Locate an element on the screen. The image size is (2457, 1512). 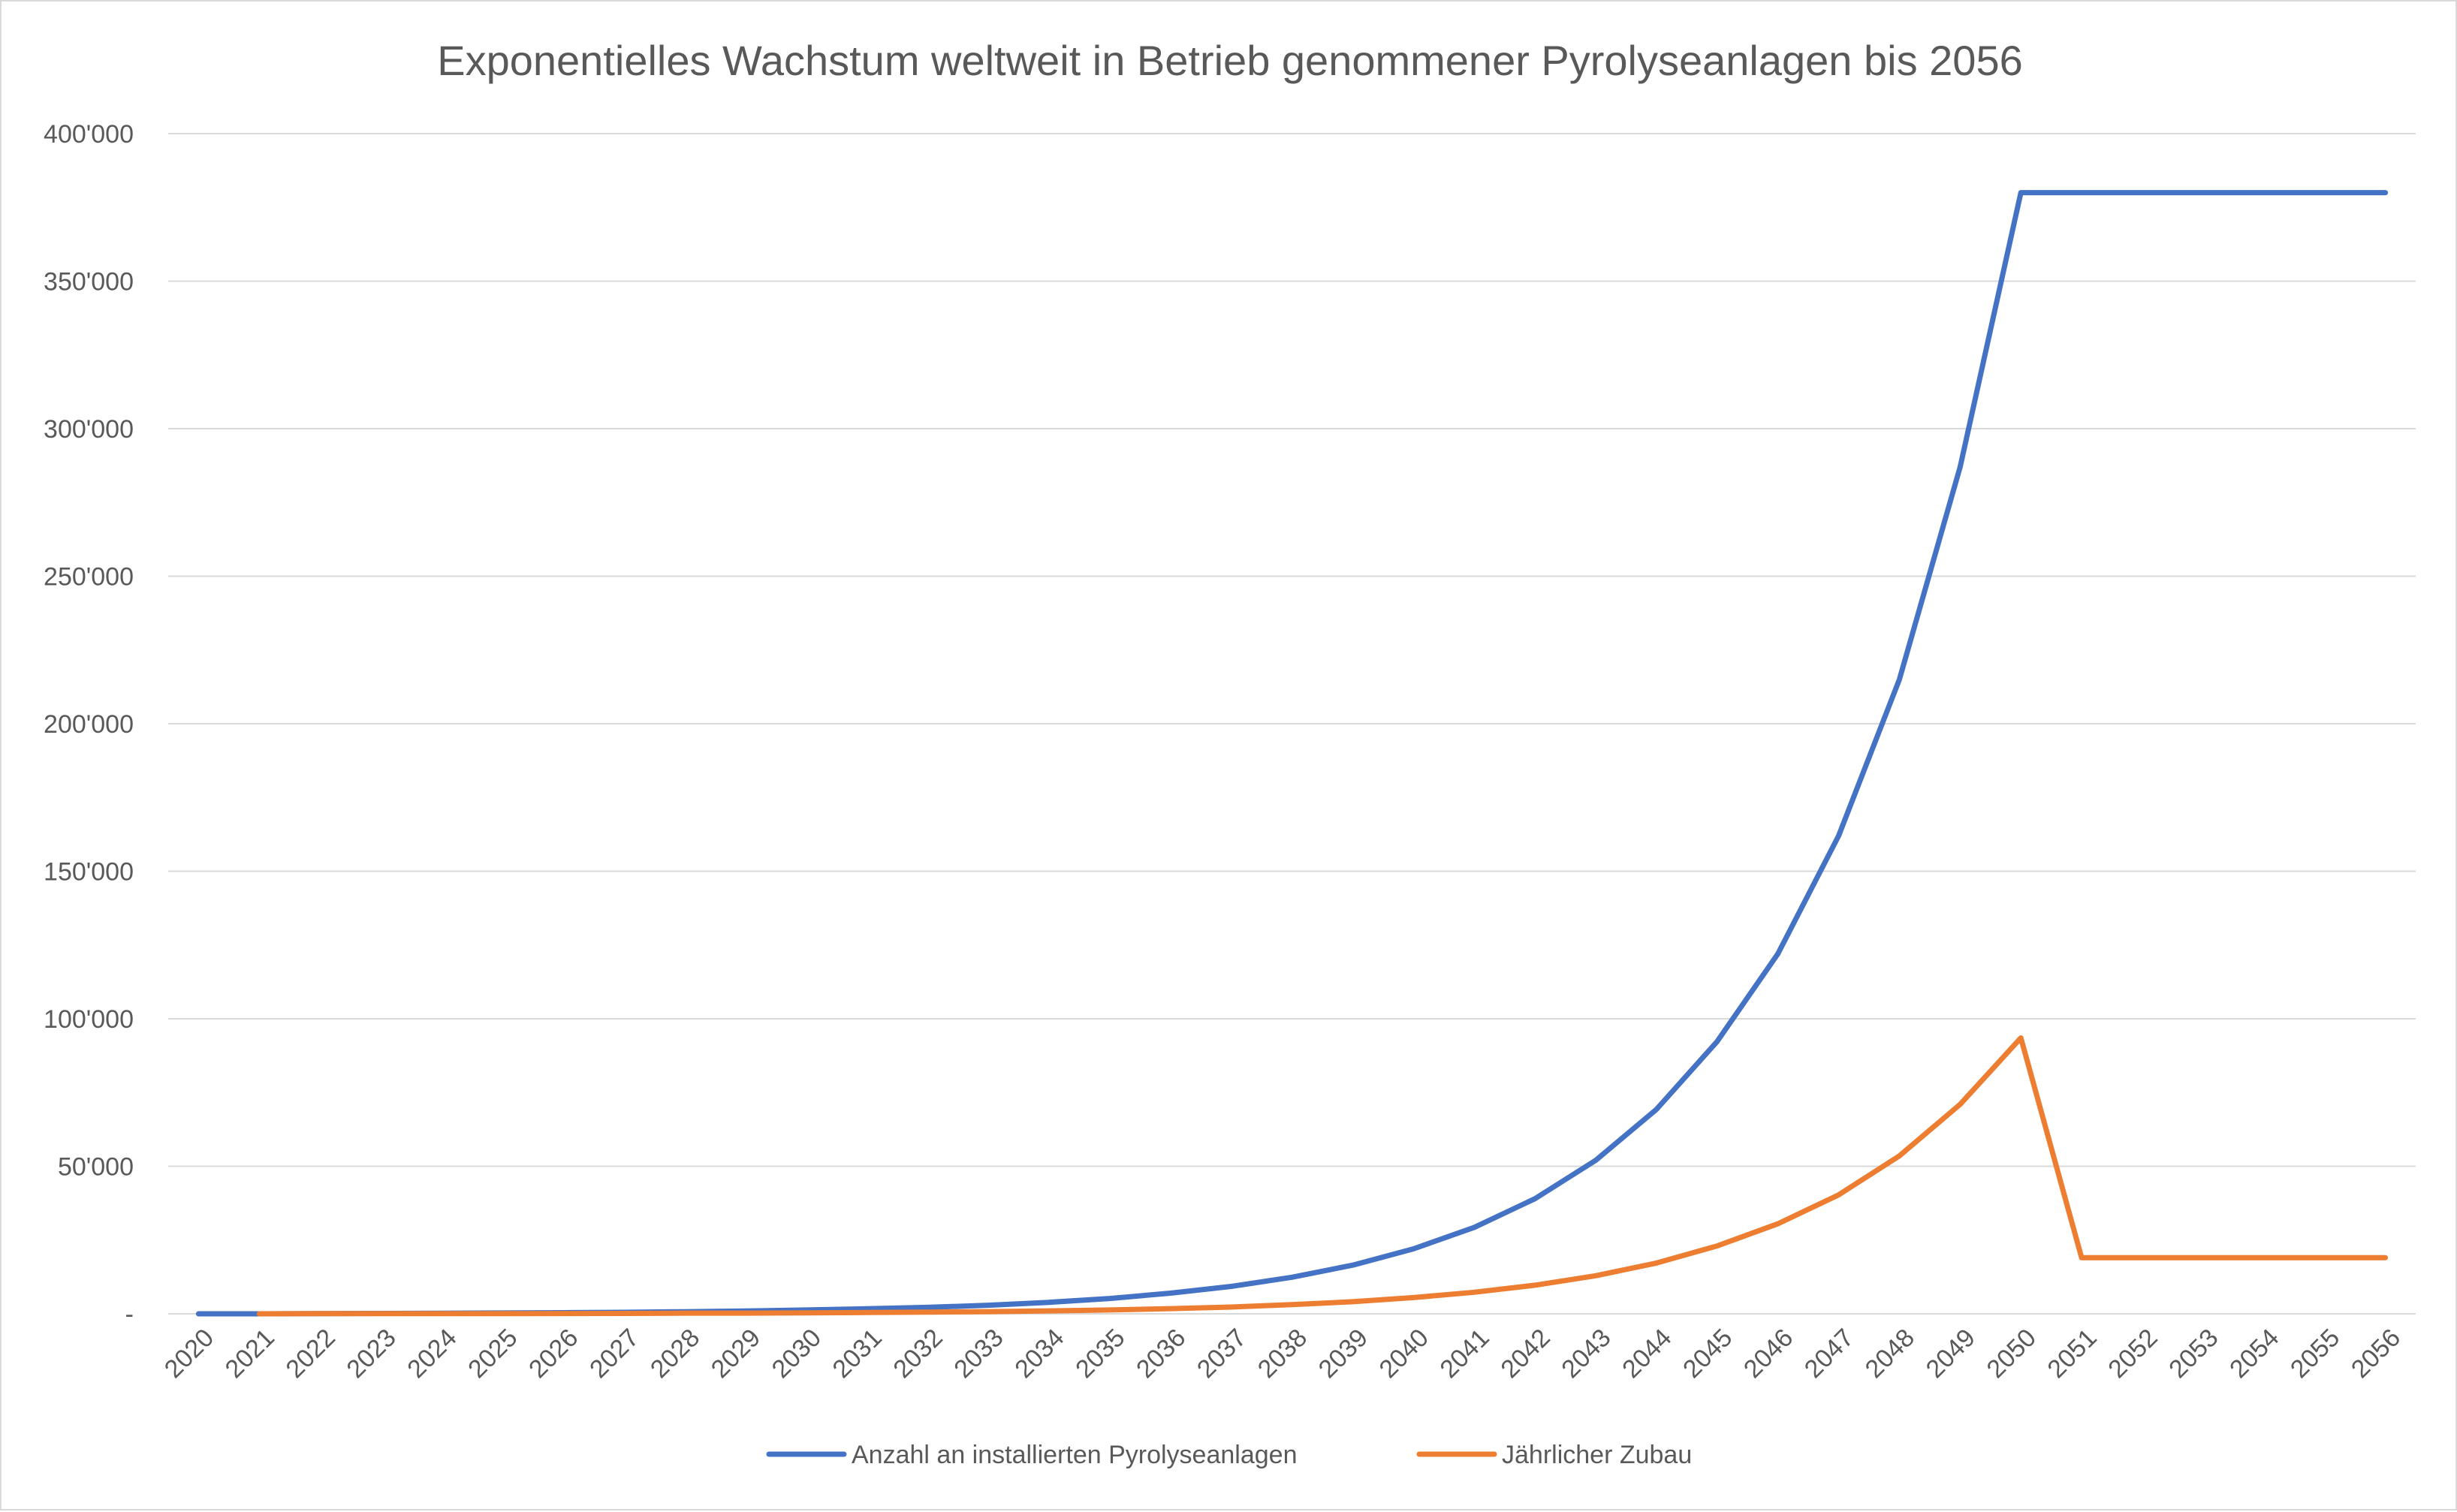
x-tick-label: 2040 is located at coordinates (1404, 1354).